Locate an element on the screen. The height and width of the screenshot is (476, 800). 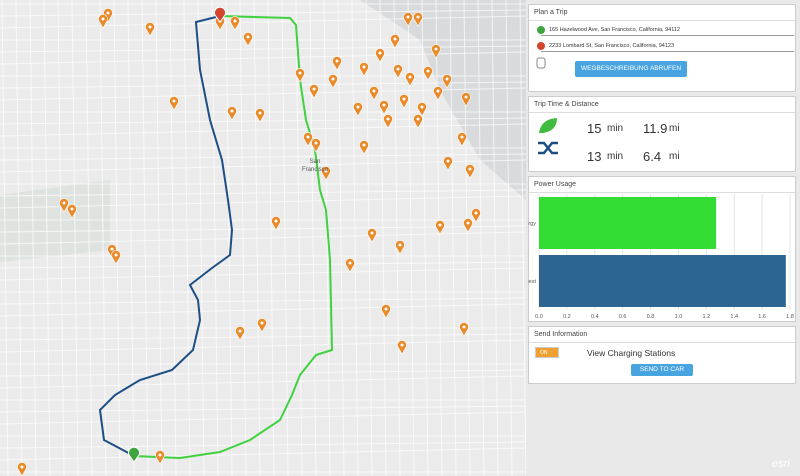
route-icons is located at coordinates (548, 136).